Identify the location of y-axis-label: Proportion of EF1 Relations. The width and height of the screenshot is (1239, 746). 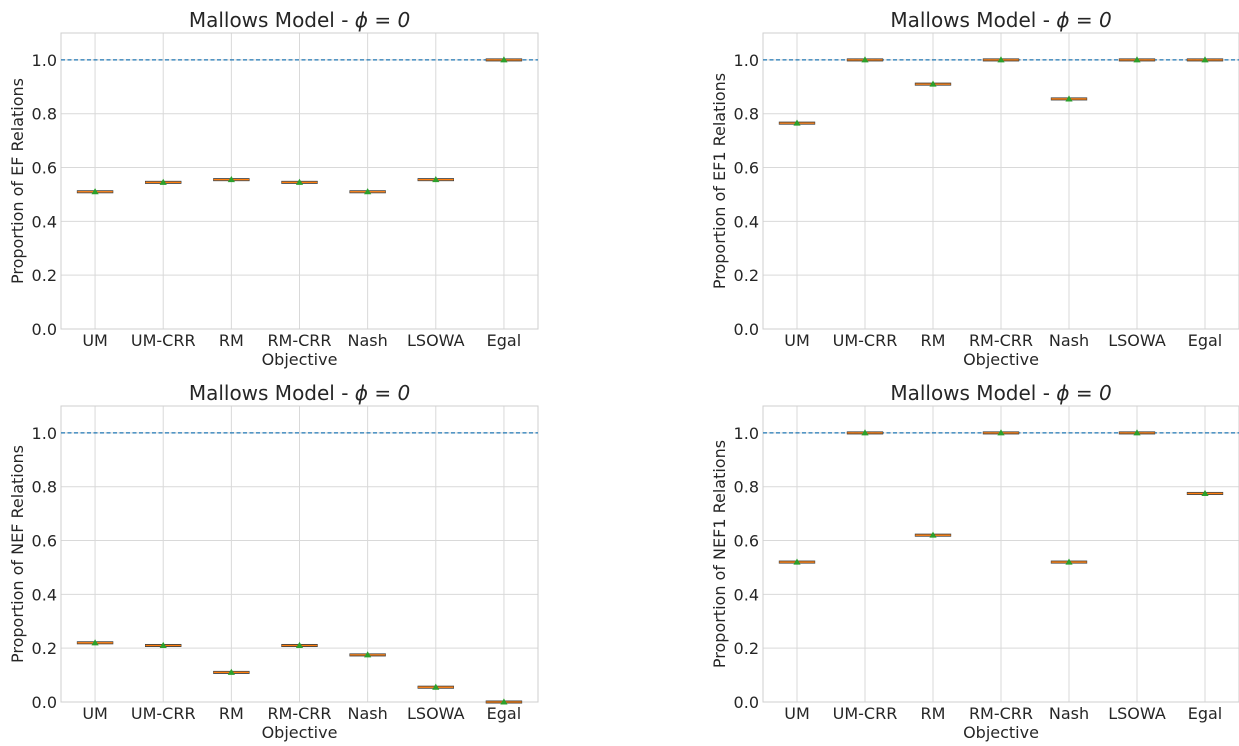
(719, 181).